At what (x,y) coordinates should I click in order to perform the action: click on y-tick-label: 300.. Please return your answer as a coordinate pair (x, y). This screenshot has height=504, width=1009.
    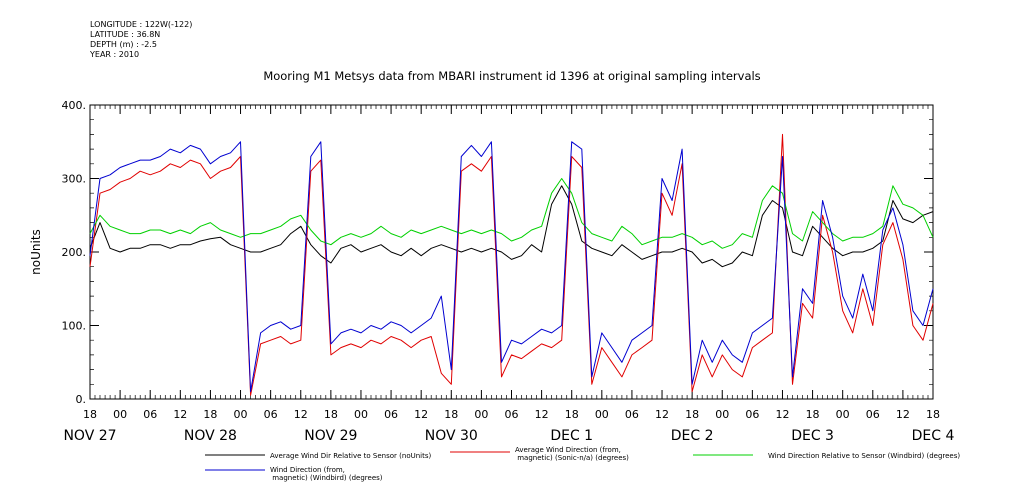
    Looking at the image, I should click on (74, 179).